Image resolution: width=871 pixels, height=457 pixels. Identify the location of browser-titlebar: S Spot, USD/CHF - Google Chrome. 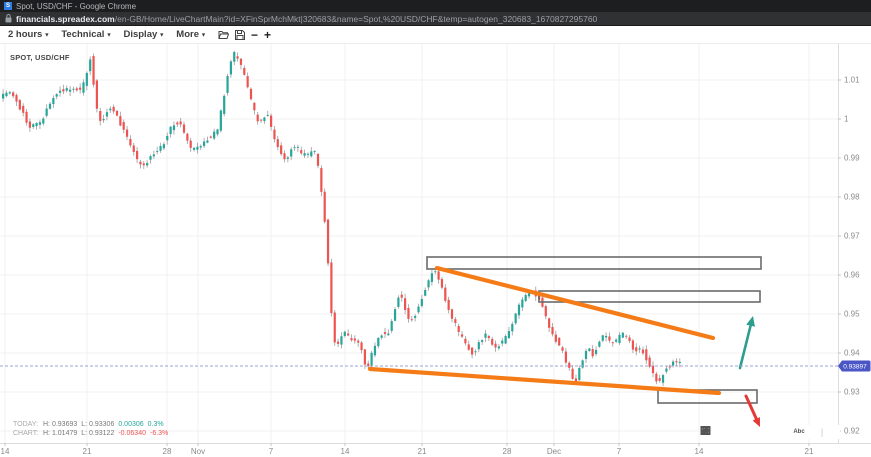
(435, 6).